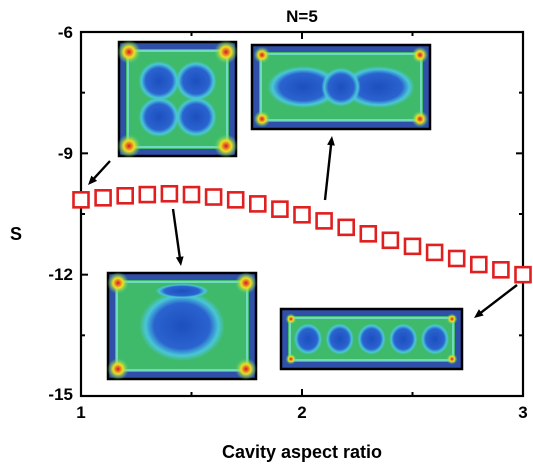 The height and width of the screenshot is (466, 533). Describe the element at coordinates (302, 452) in the screenshot. I see `x-axis-label: Cavity aspect ratio` at that location.